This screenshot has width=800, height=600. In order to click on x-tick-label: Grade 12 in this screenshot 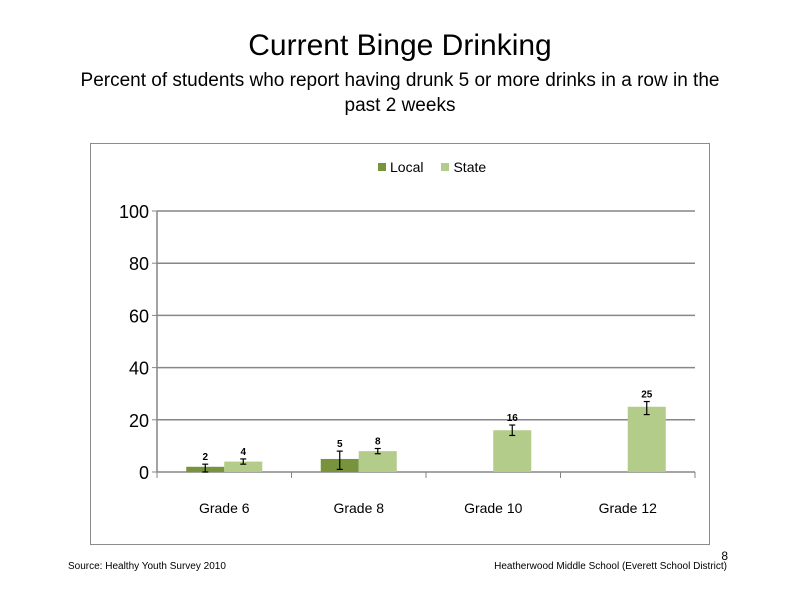, I will do `click(628, 508)`.